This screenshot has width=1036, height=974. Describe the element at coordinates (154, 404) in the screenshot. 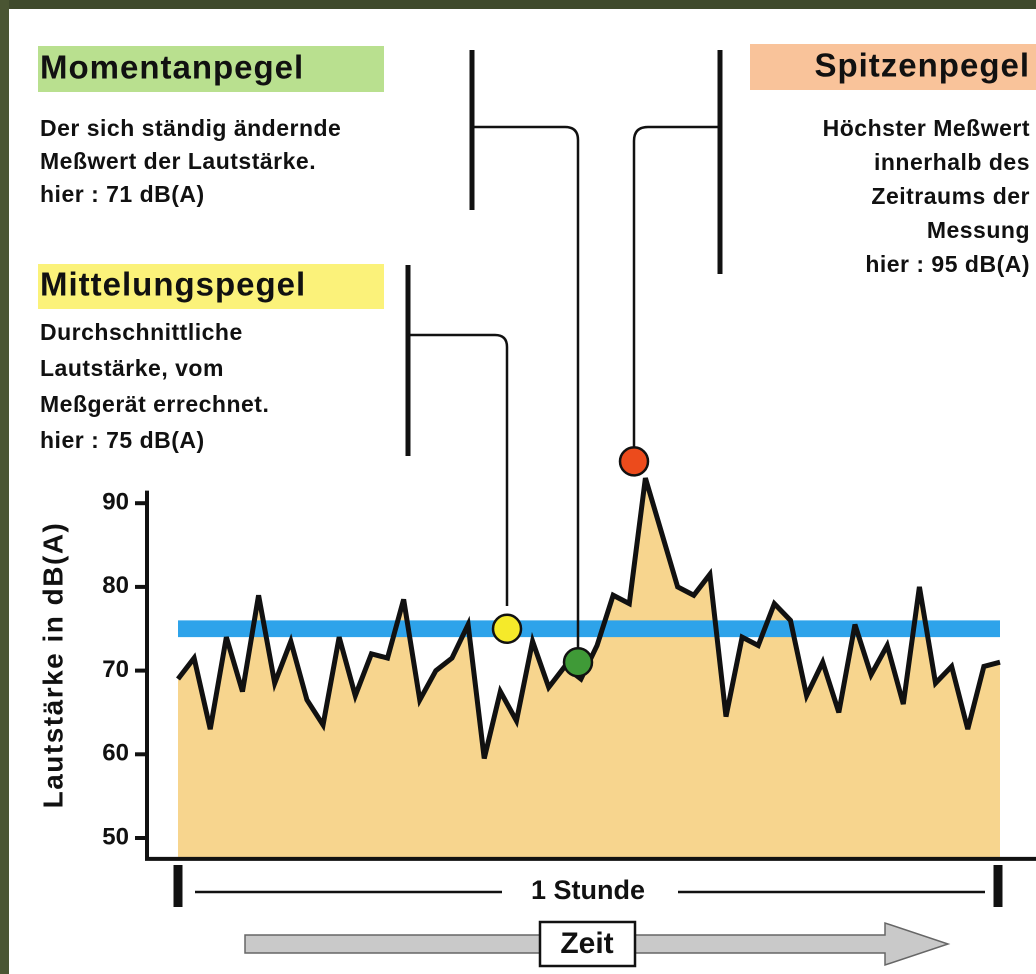

I see `mean-desc: Meßgerät errechnet.` at that location.